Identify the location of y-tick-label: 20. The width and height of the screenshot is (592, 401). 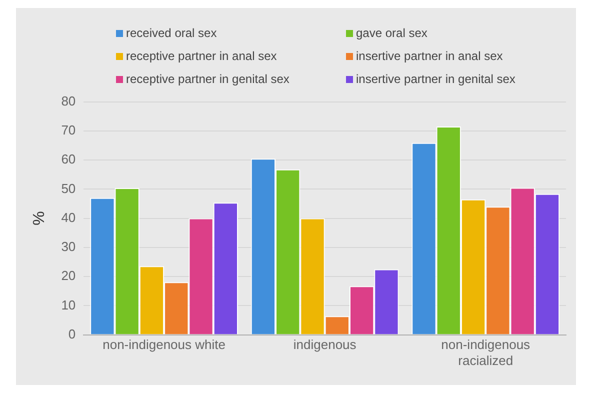
(68, 276).